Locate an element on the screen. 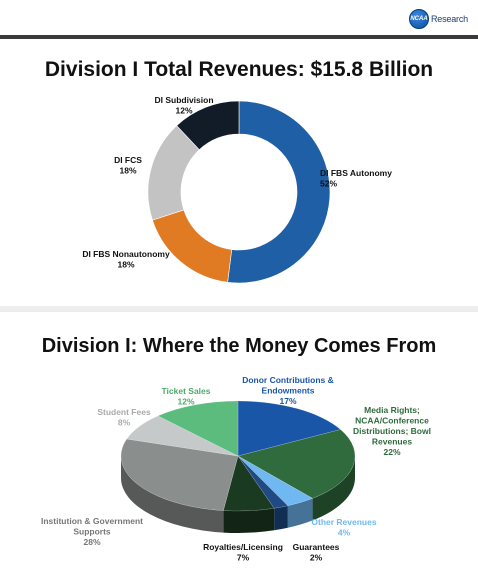 The height and width of the screenshot is (588, 478). pie3d-label-student-fees: Student Fees 8% is located at coordinates (124, 417).